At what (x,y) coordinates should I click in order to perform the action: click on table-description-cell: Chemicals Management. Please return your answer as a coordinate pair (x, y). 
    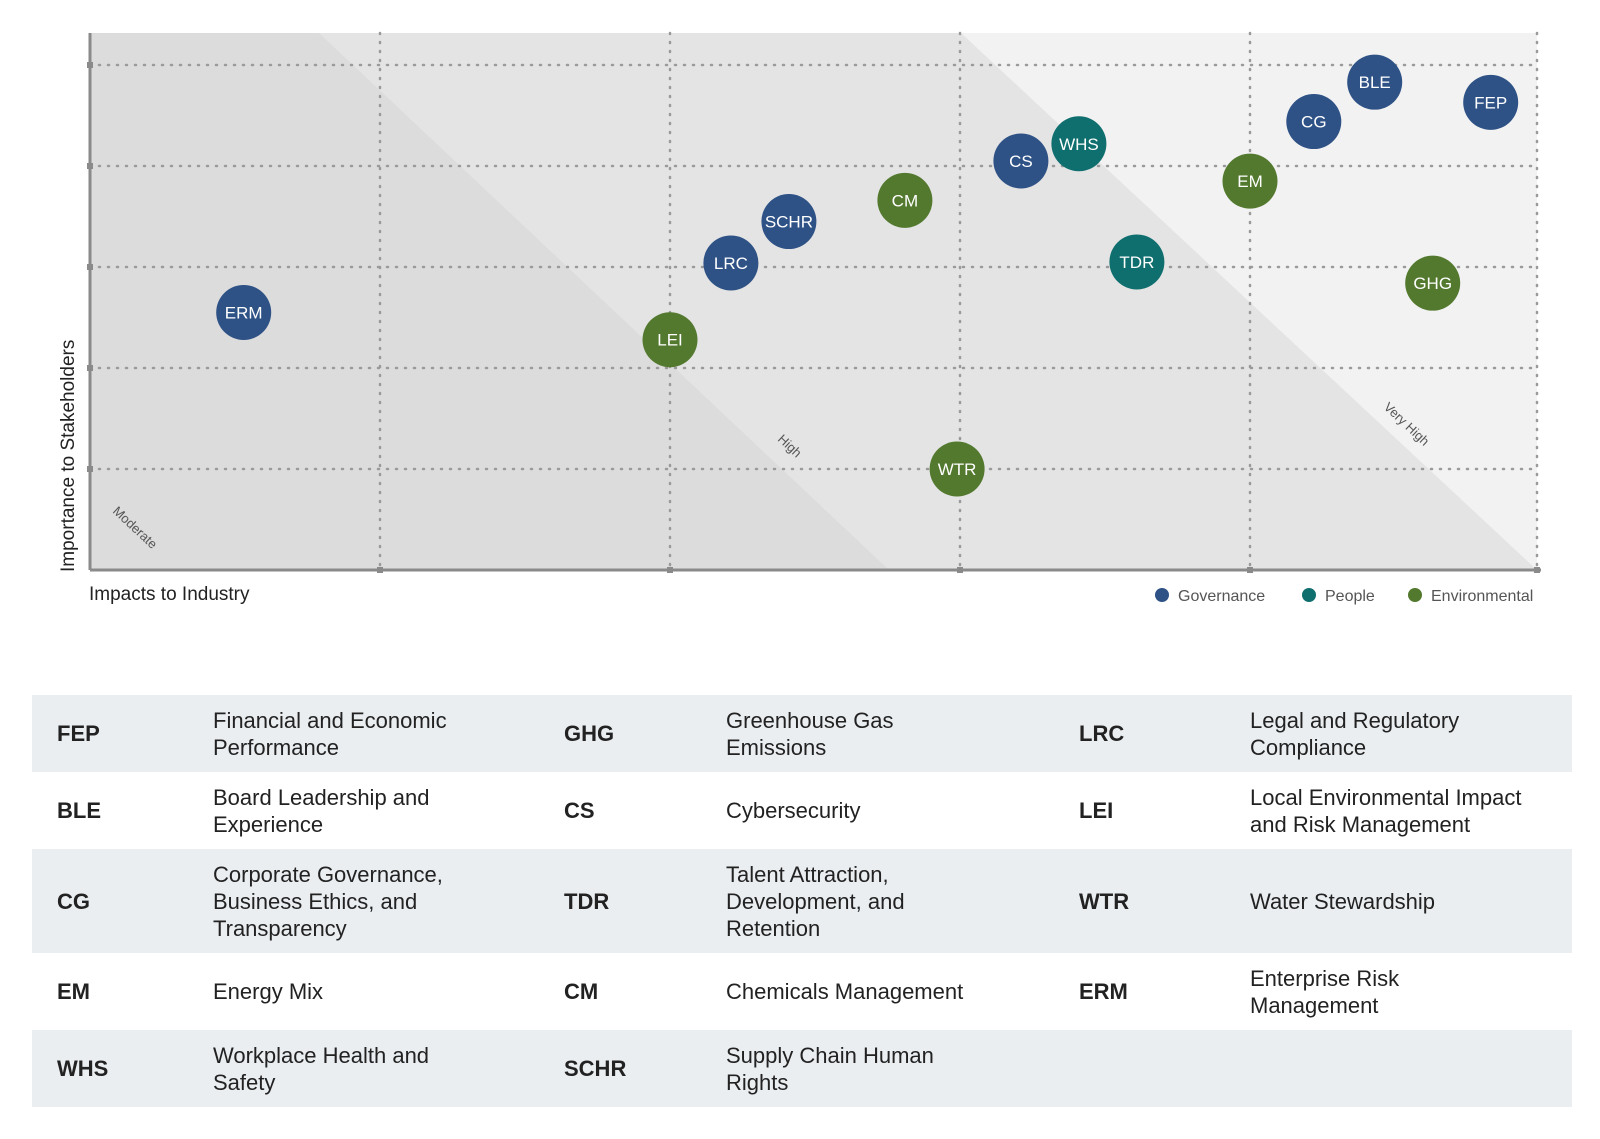
    Looking at the image, I should click on (845, 991).